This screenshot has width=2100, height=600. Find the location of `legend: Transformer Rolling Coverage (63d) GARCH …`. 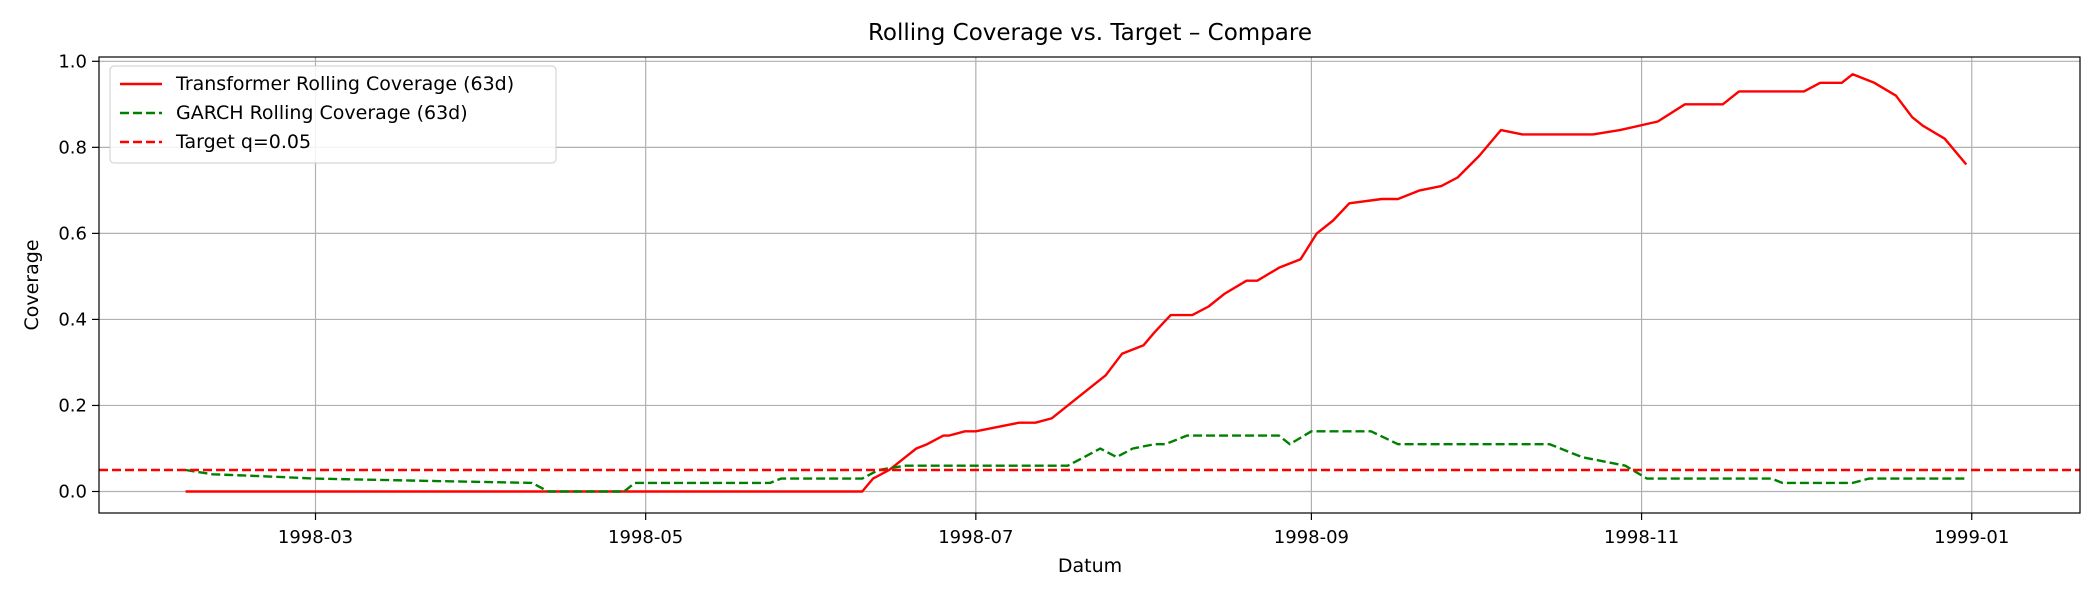

legend: Transformer Rolling Coverage (63d) GARCH … is located at coordinates (333, 114).